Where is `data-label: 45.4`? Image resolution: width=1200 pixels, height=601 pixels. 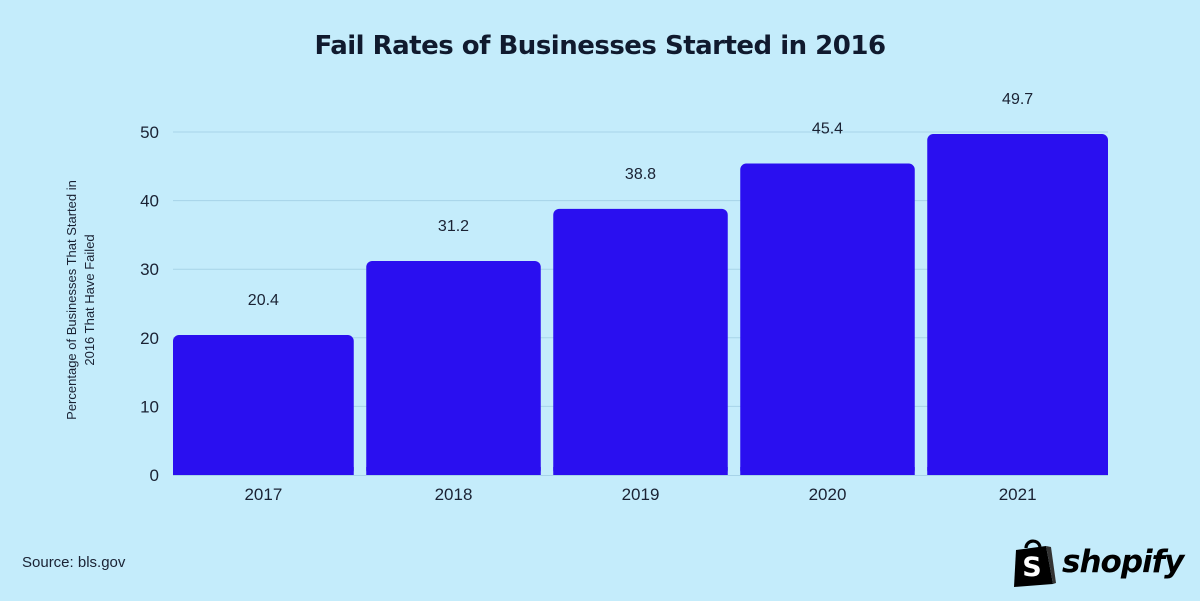
data-label: 45.4 is located at coordinates (827, 129).